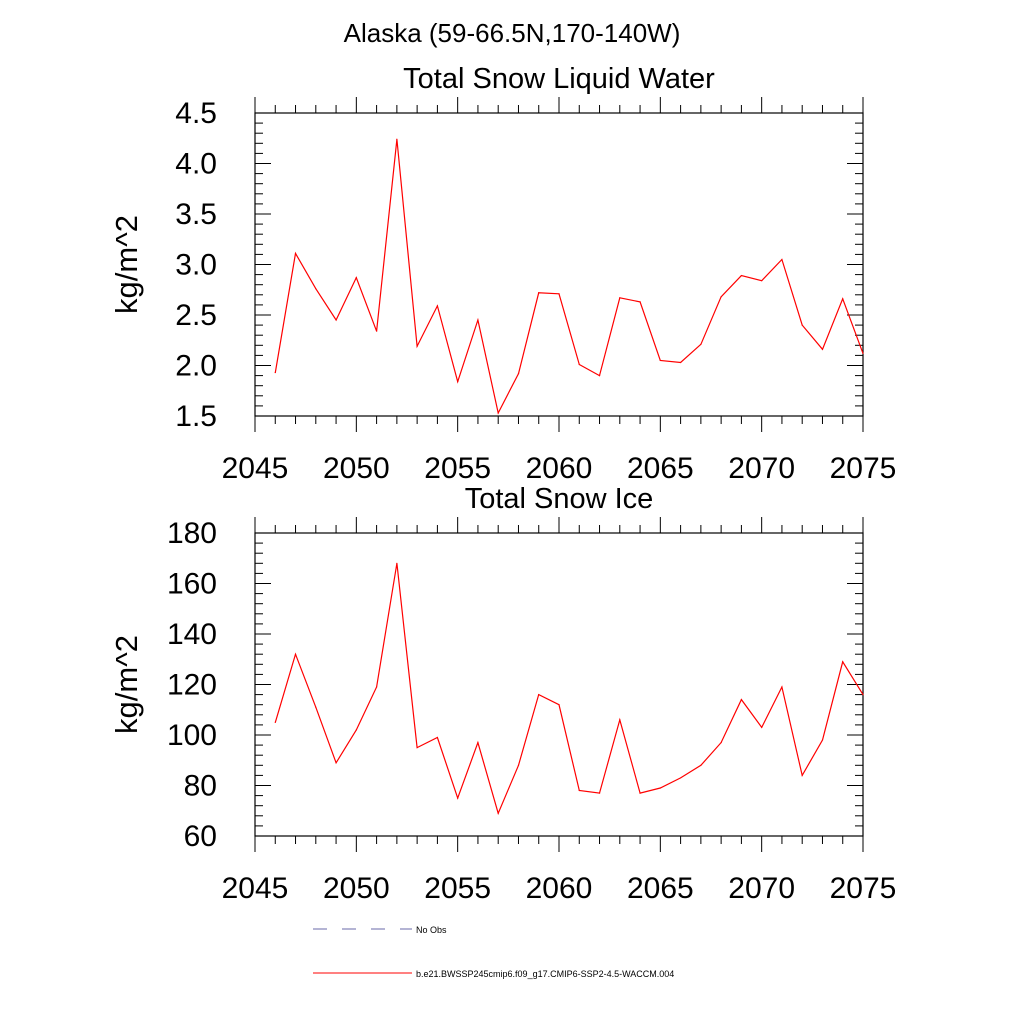 Image resolution: width=1024 pixels, height=1024 pixels. What do you see at coordinates (192, 685) in the screenshot?
I see `y-tick-label: 120` at bounding box center [192, 685].